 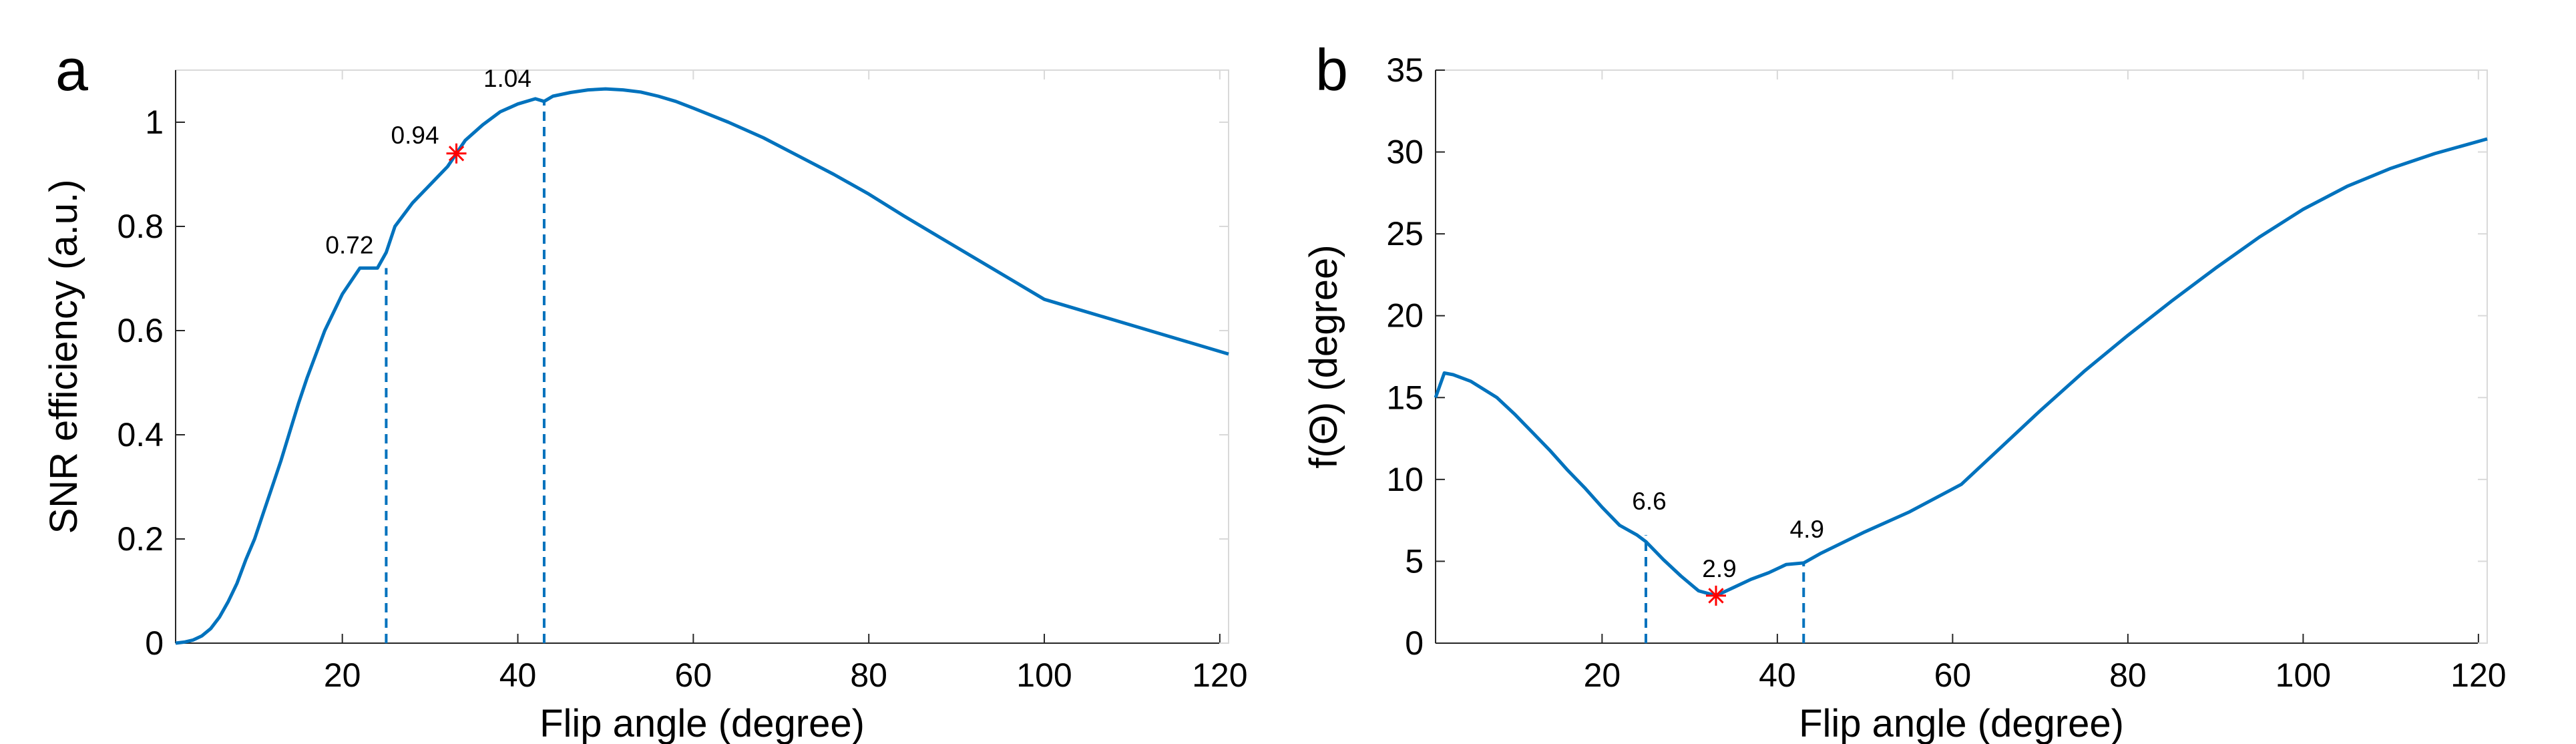 I want to click on panel-letter: b, so click(x=1331, y=70).